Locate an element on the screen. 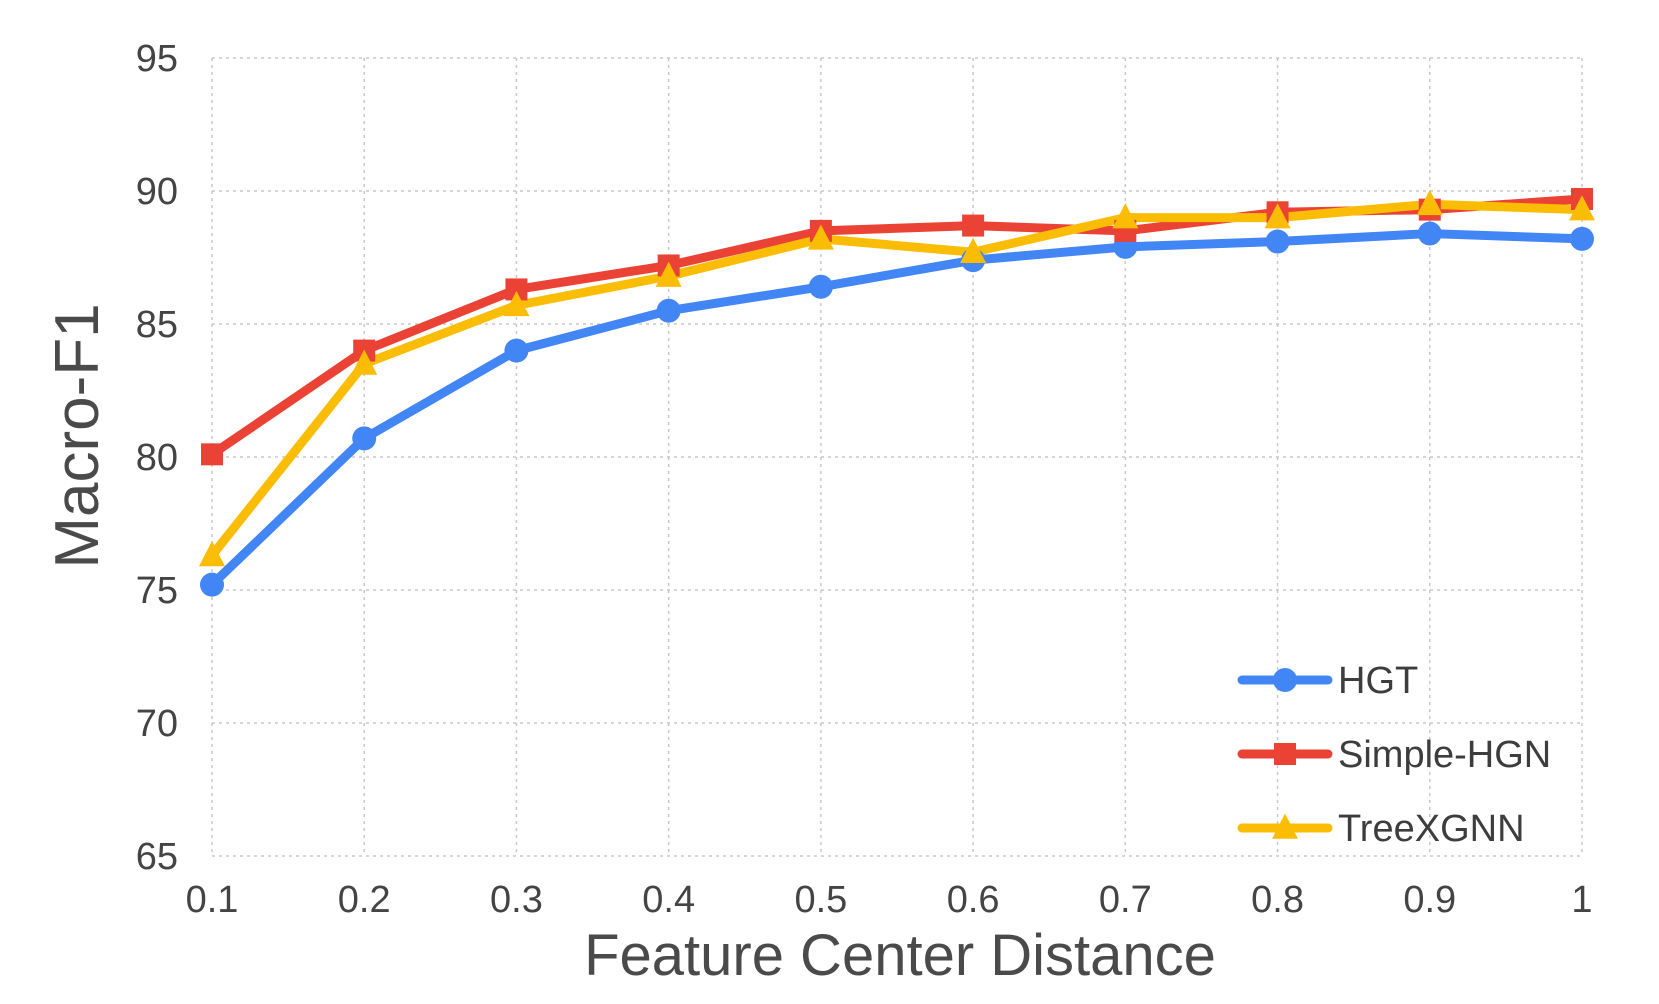  legend-label: Simple-HGN is located at coordinates (1444, 755).